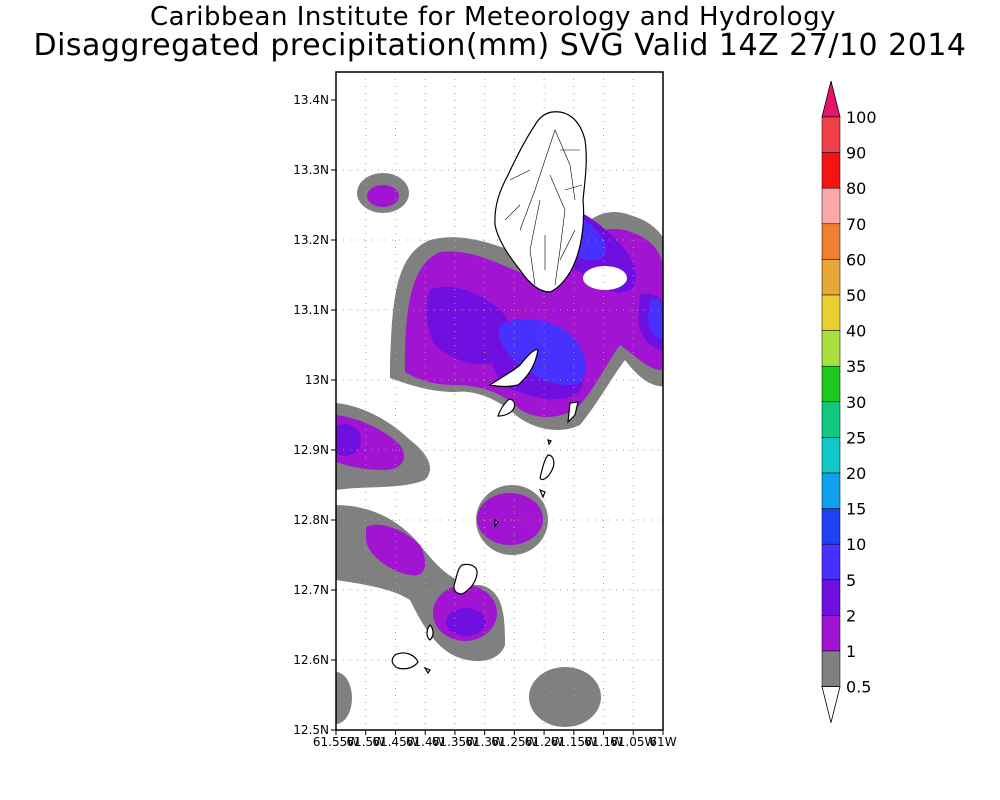 The image size is (1000, 800). Describe the element at coordinates (489, 393) in the screenshot. I see `coastlines` at that location.